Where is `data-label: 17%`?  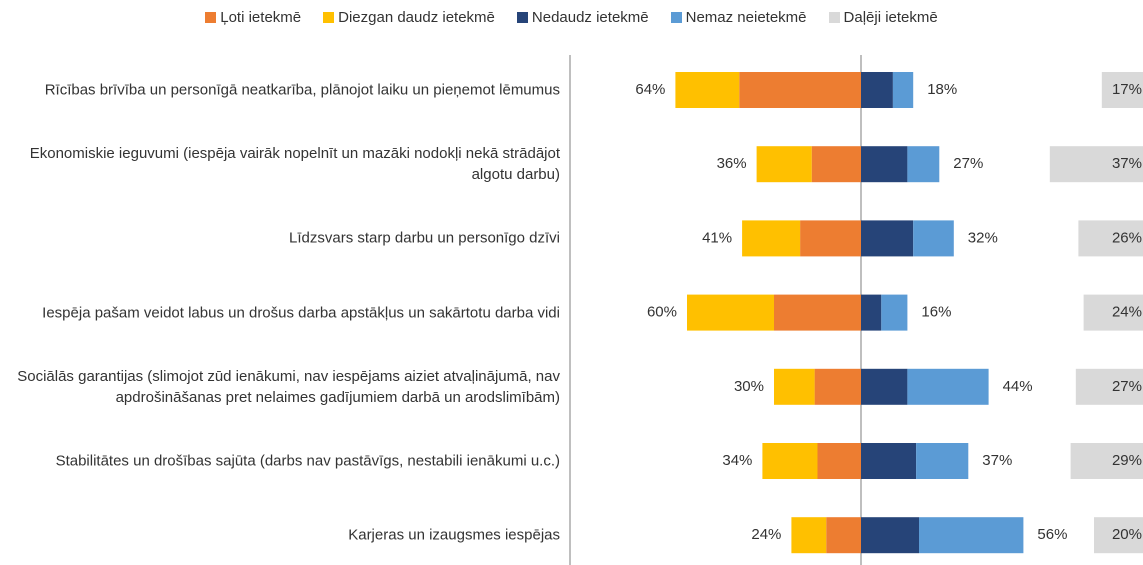
data-label: 17% is located at coordinates (1127, 89).